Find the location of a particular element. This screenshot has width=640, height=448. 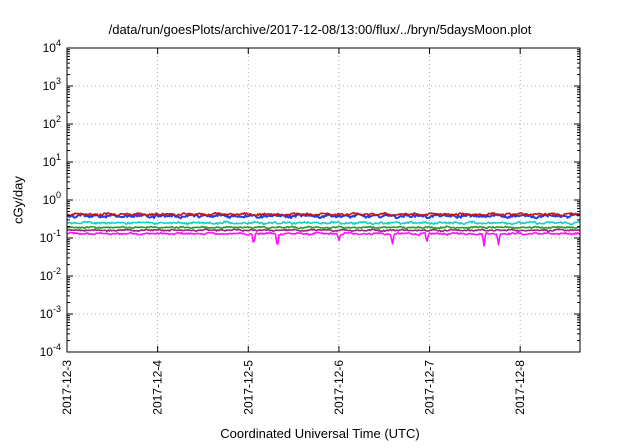

y-tick-label: 10⁻³ is located at coordinates (50, 312).